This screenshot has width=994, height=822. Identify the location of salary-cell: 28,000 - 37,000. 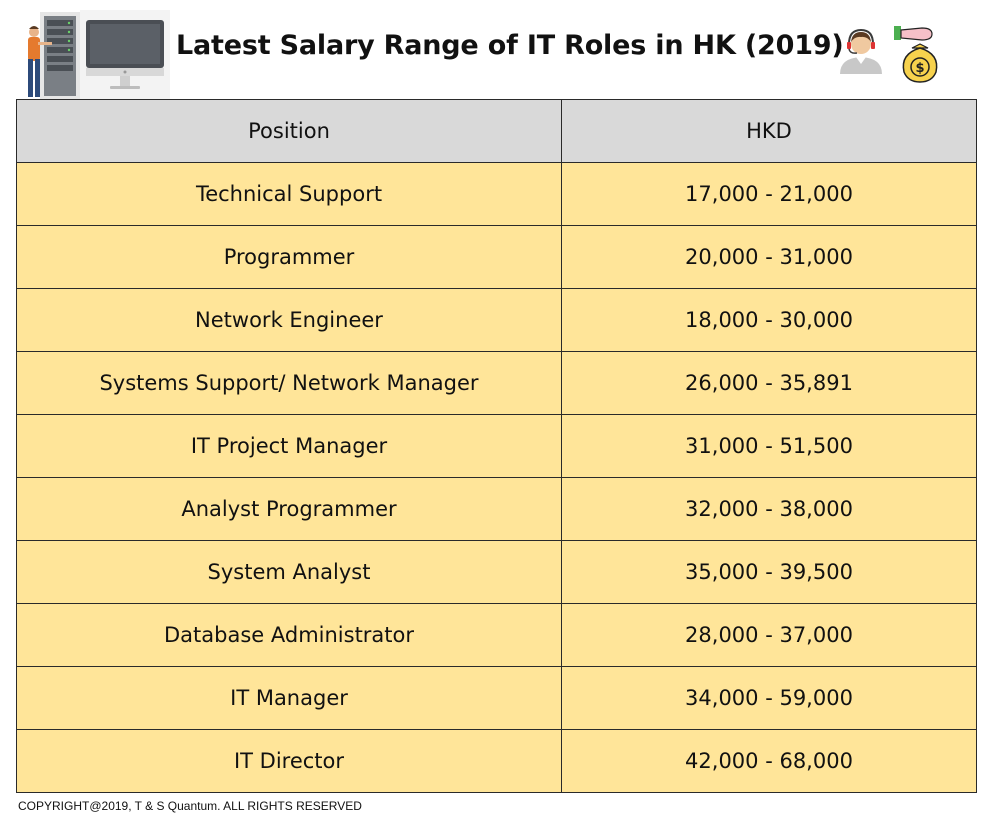
(769, 635).